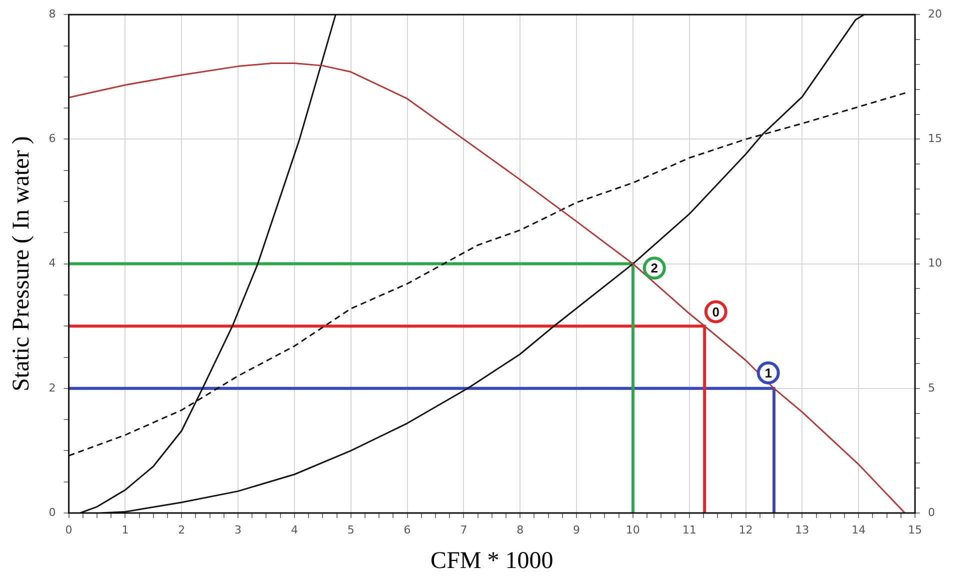 Image resolution: width=956 pixels, height=580 pixels. What do you see at coordinates (745, 529) in the screenshot?
I see `x-tick-label: 12` at bounding box center [745, 529].